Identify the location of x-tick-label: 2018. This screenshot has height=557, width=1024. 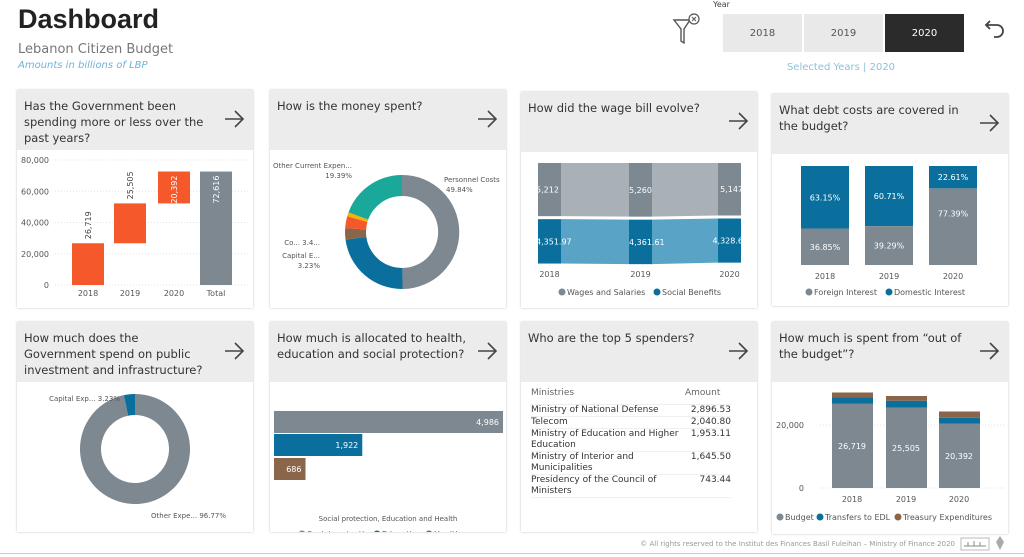
(852, 499).